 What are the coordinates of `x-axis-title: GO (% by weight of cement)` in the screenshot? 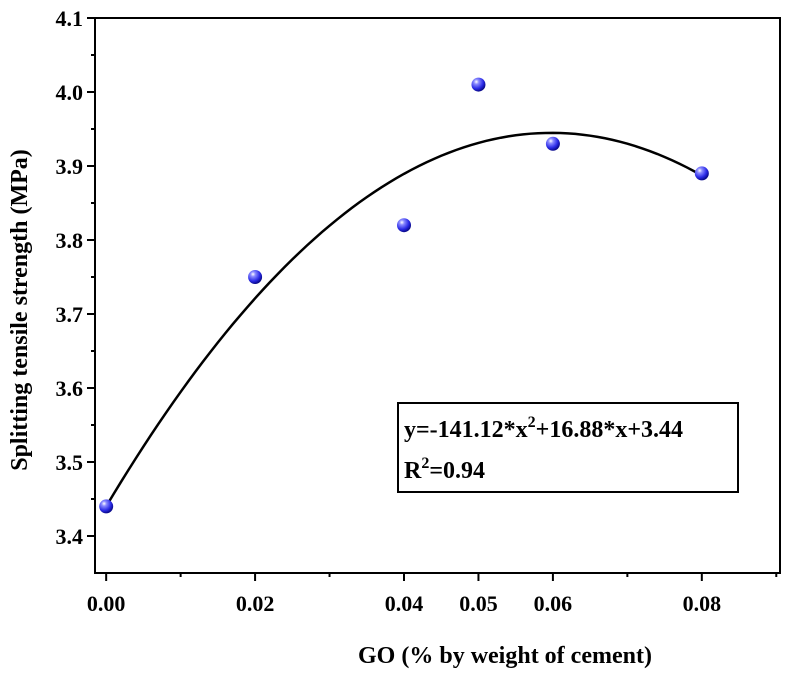 It's located at (505, 656).